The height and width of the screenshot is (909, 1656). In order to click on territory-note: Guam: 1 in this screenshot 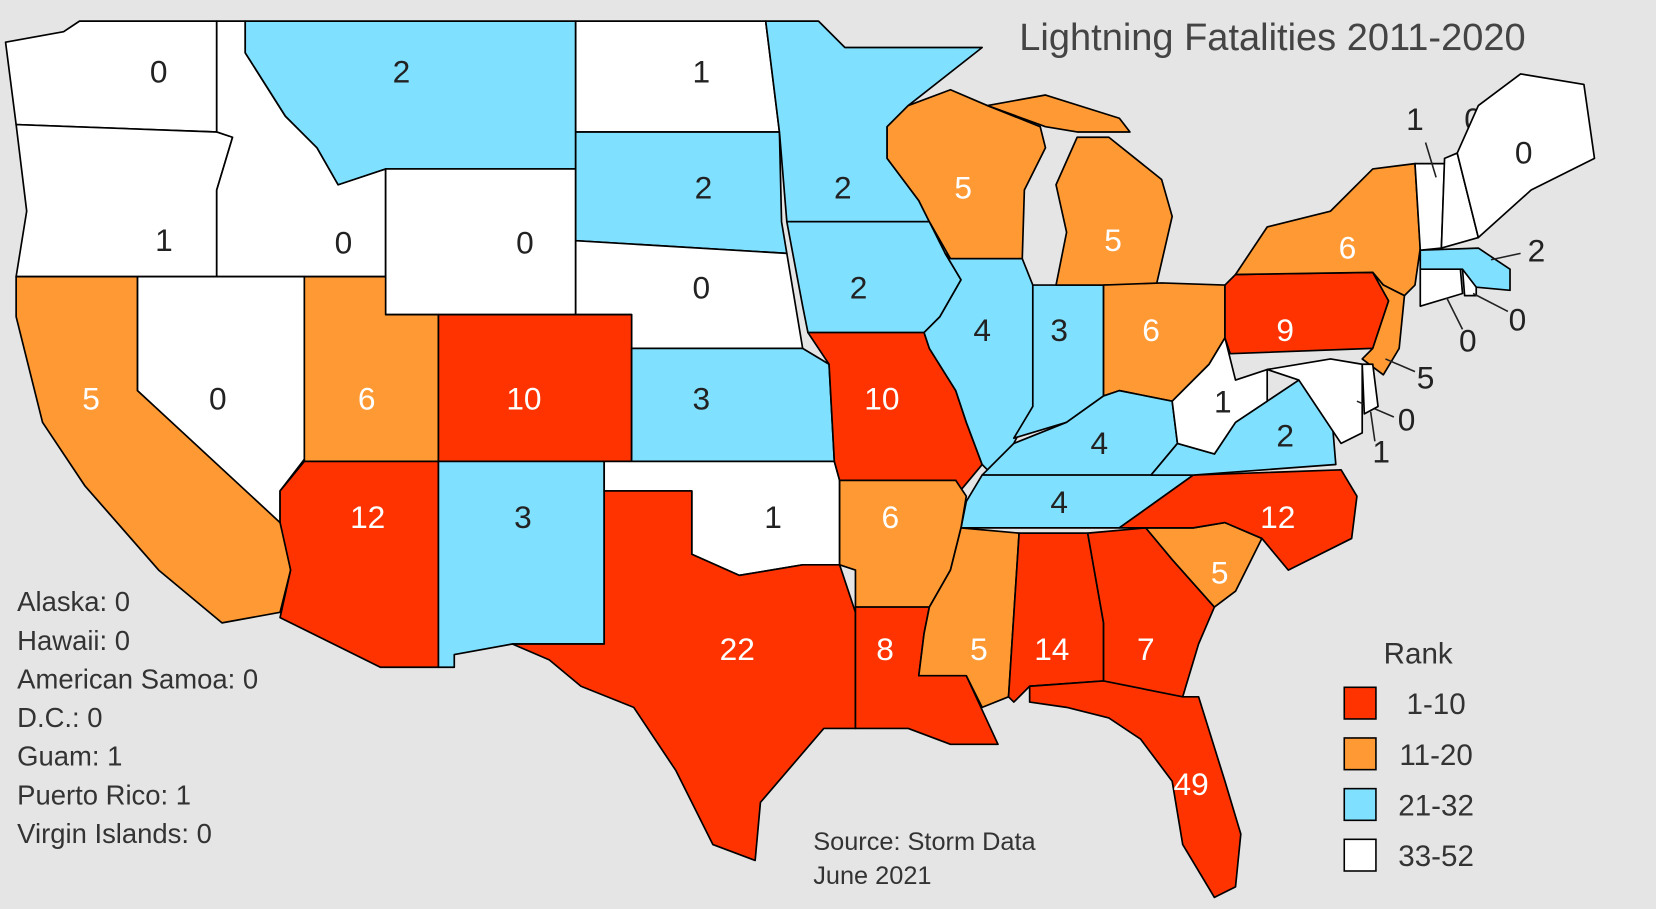, I will do `click(69, 756)`.